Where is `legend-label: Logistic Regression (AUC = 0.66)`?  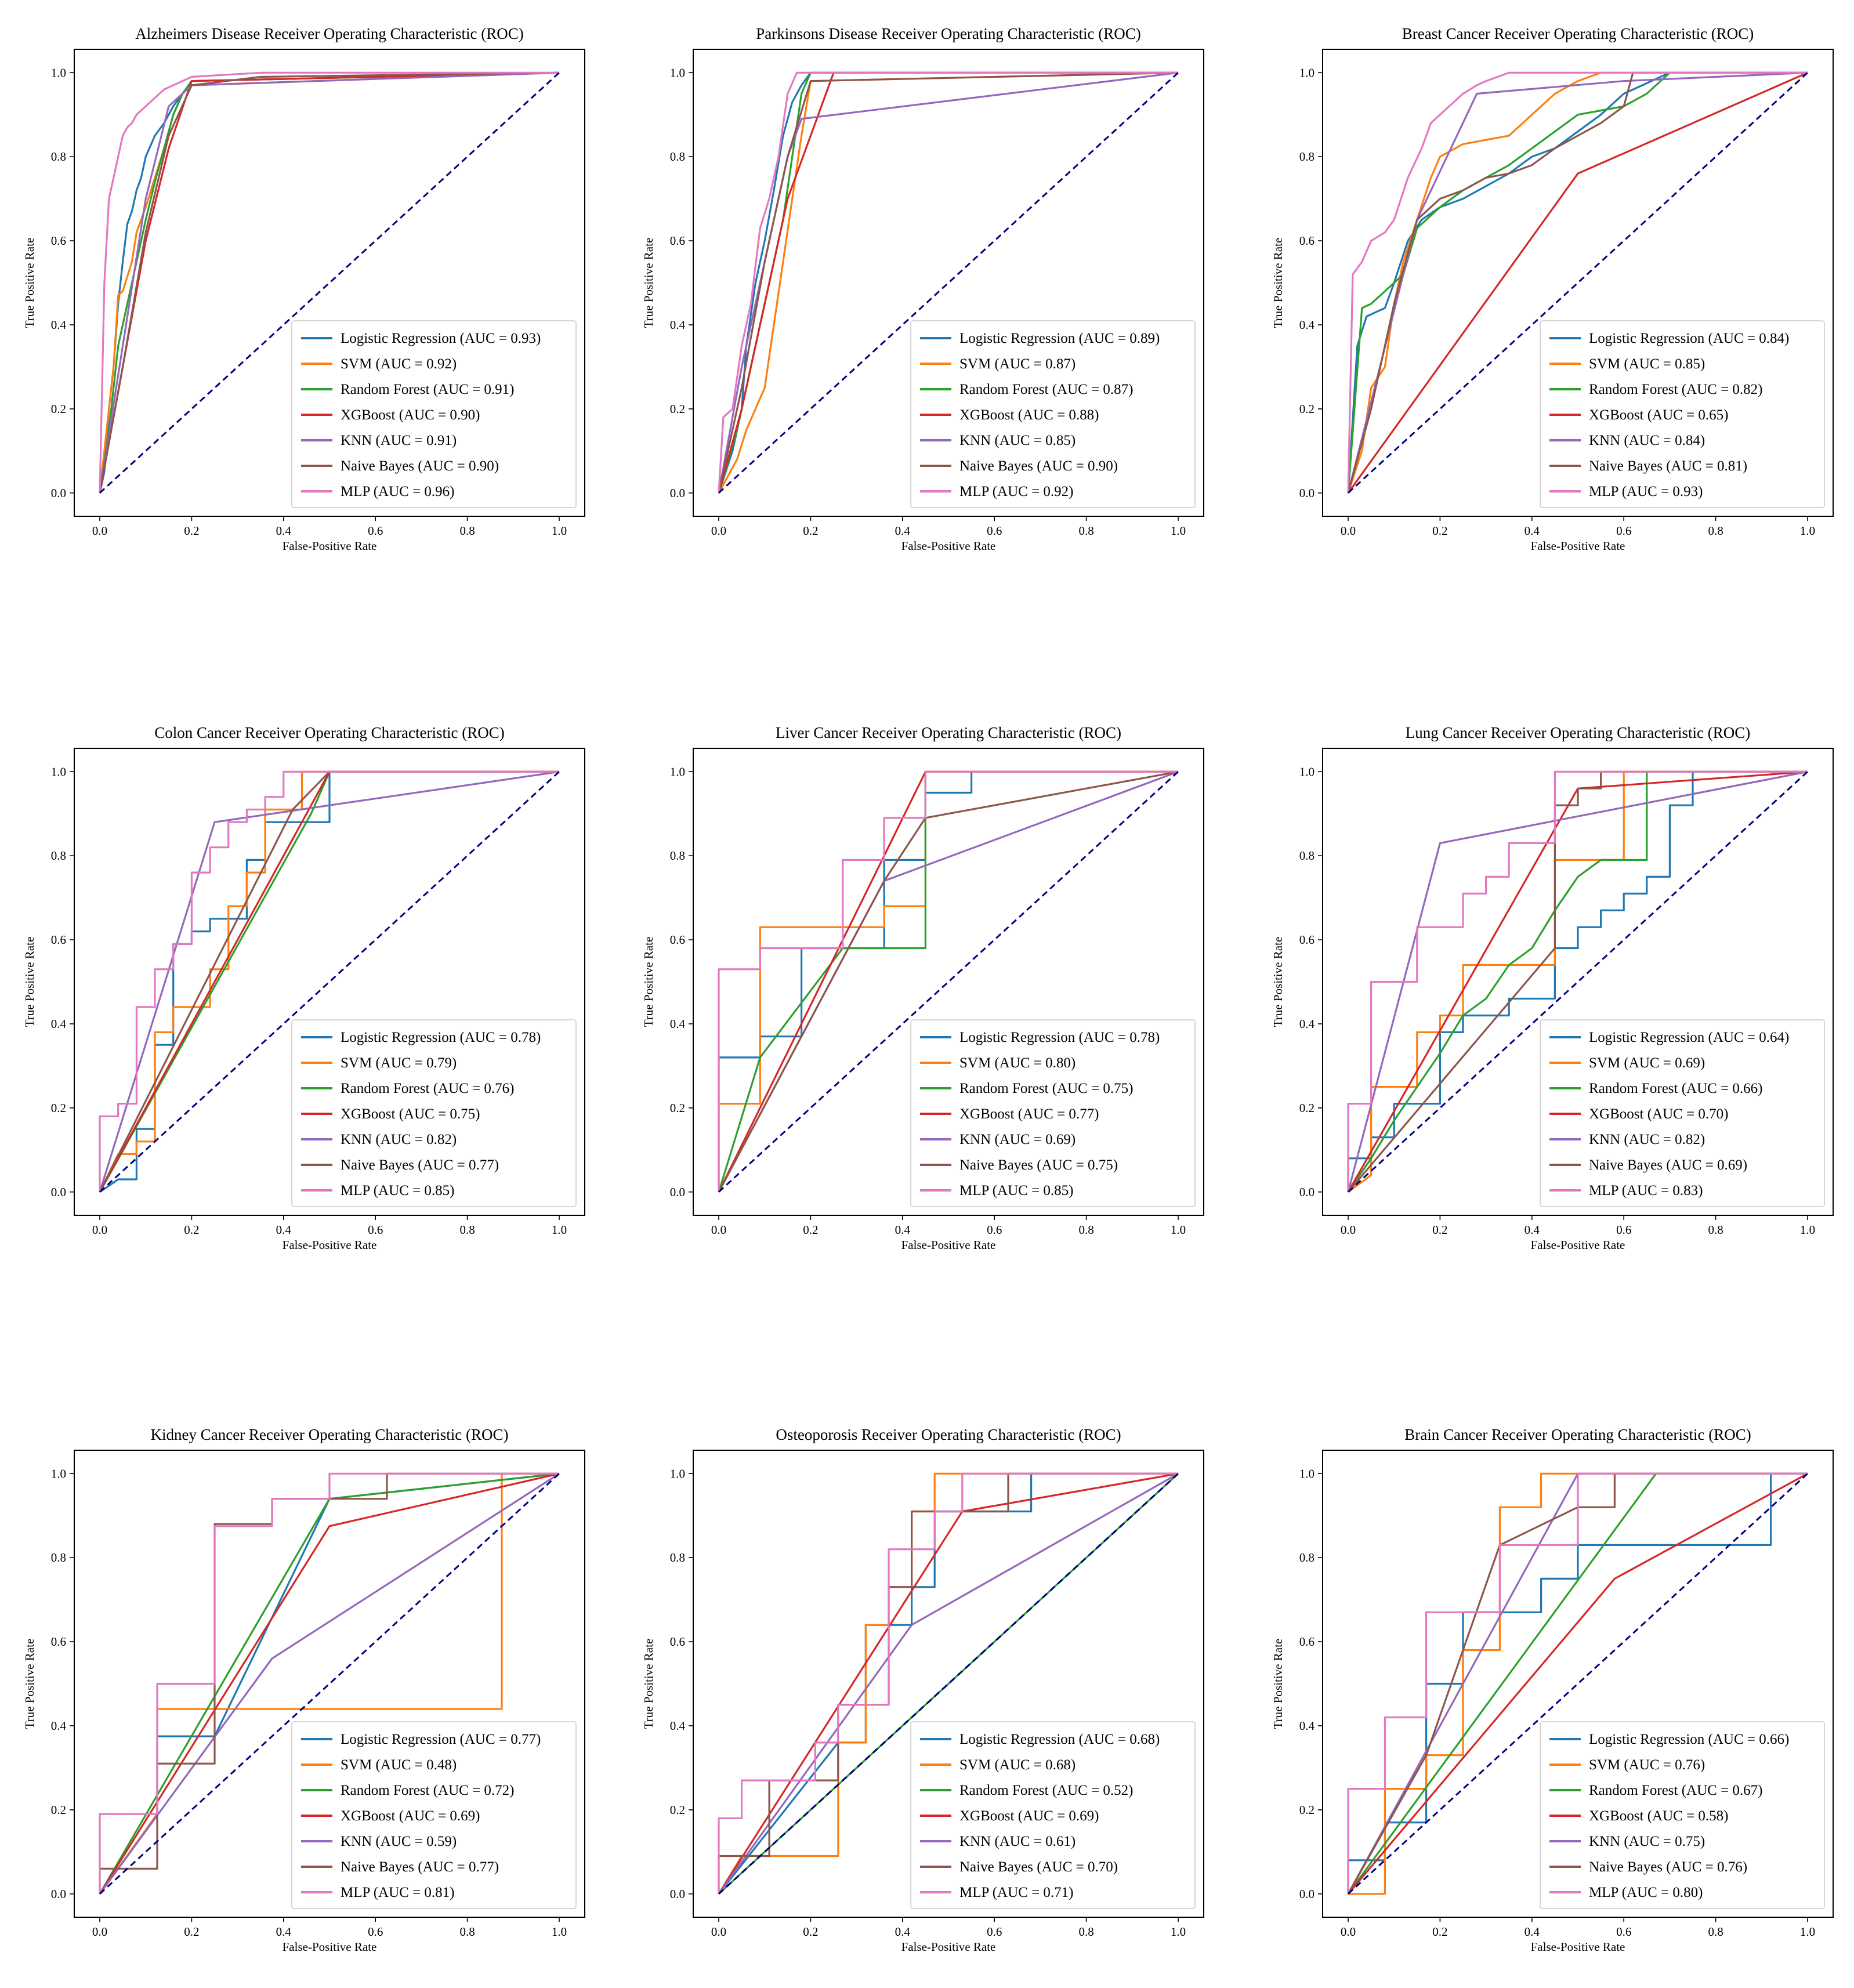
legend-label: Logistic Regression (AUC = 0.66) is located at coordinates (1689, 1740).